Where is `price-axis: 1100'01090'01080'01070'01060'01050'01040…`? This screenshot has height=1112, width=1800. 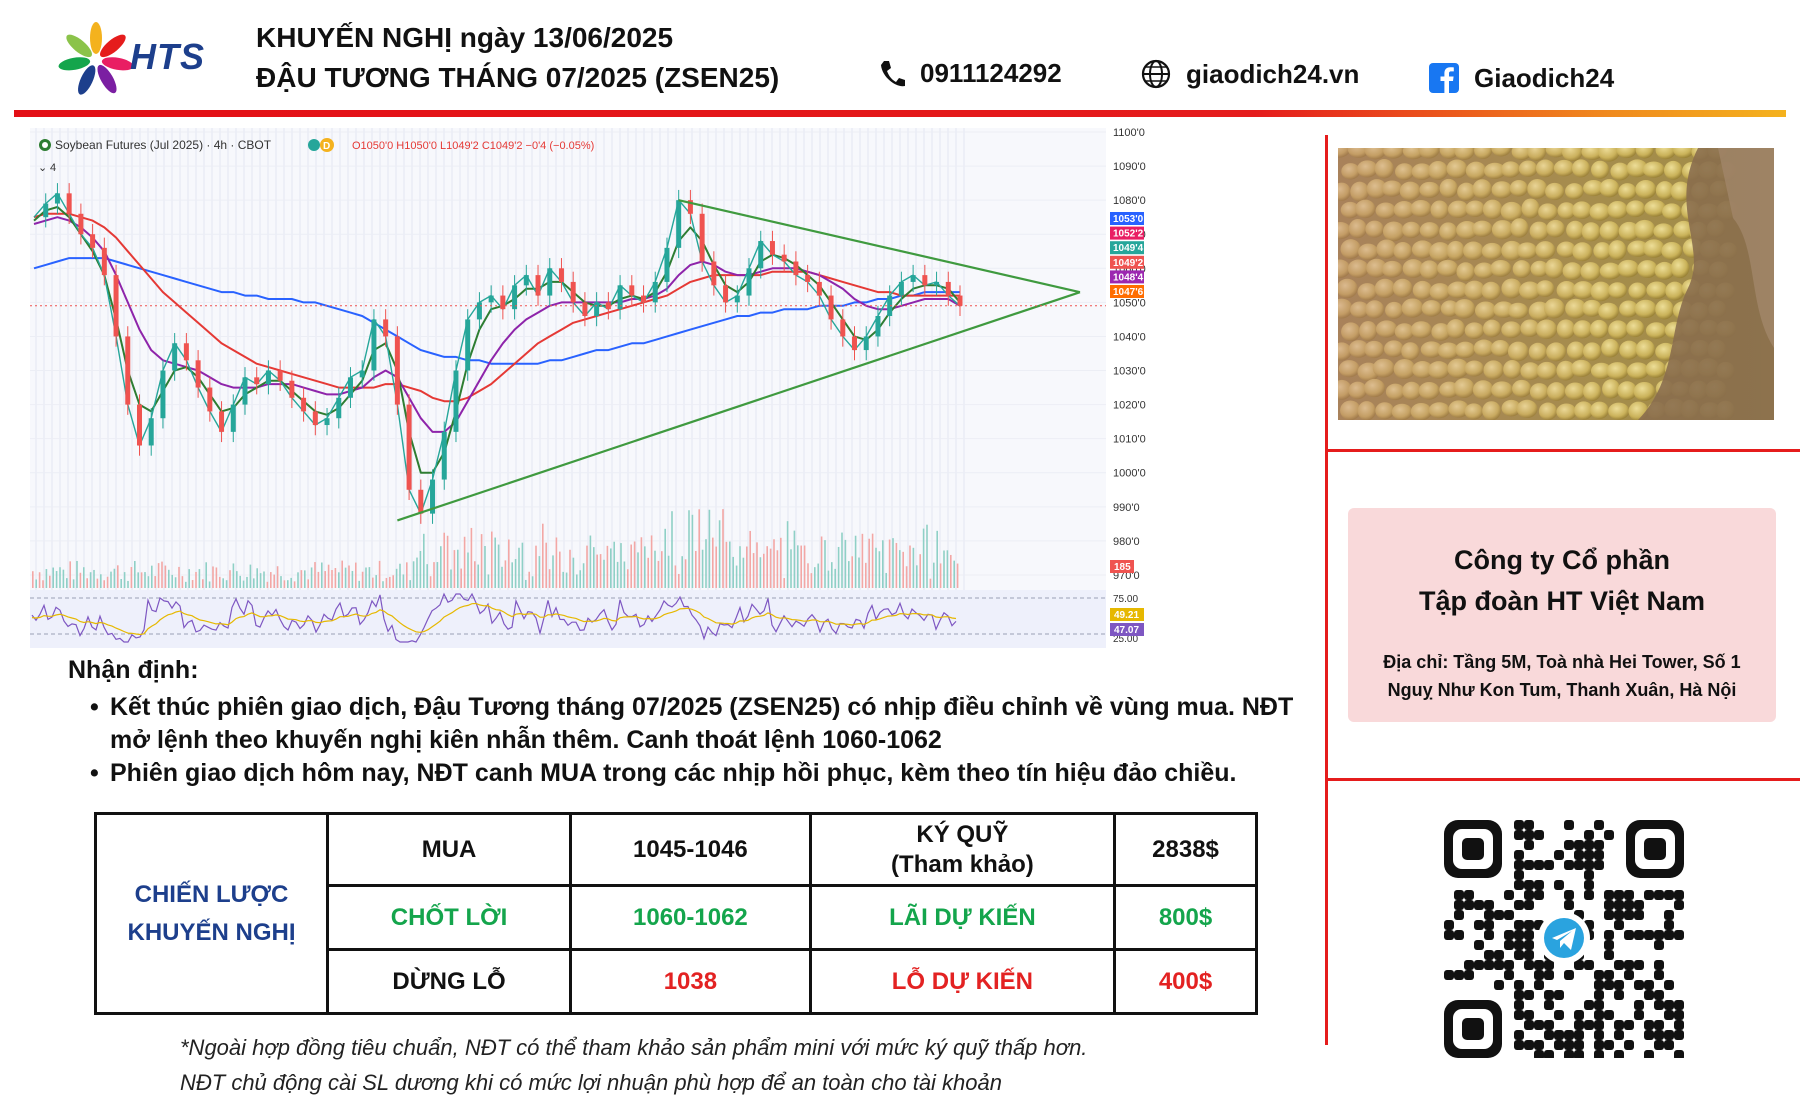
price-axis: 1100'01090'01080'01070'01060'01050'01040… is located at coordinates (1129, 355).